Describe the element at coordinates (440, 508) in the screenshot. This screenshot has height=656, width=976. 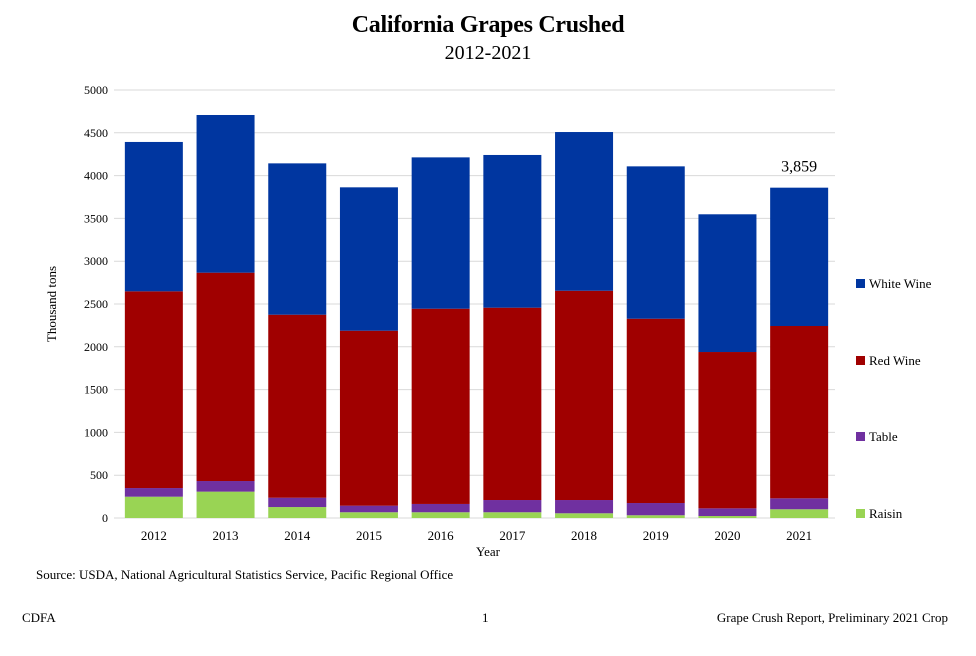
I see `bar-table-2016` at that location.